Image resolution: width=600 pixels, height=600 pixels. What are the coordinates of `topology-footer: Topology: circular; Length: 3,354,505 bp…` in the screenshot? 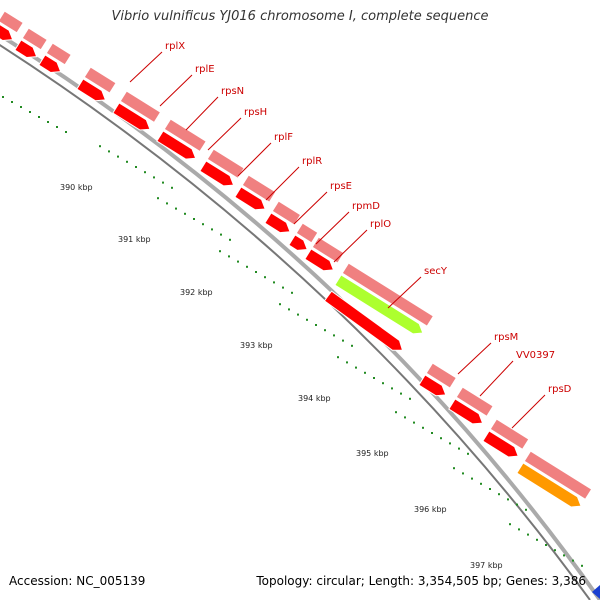 It's located at (421, 581).